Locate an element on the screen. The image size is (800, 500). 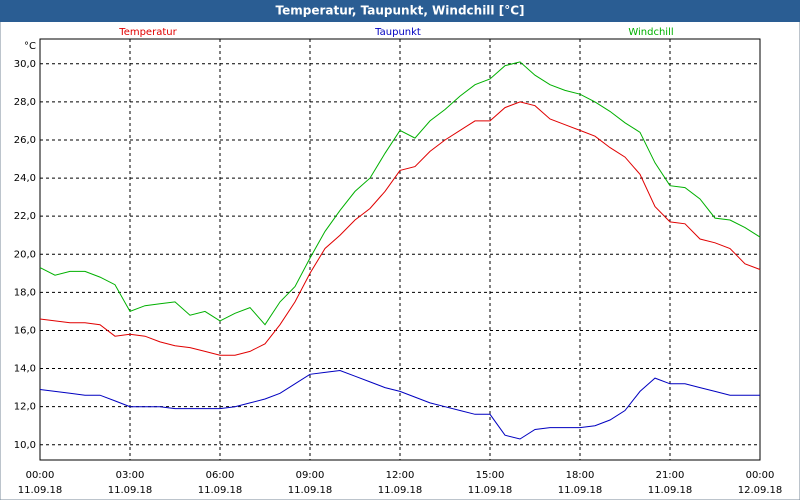
y-tick-label: 16,0 is located at coordinates (25, 330).